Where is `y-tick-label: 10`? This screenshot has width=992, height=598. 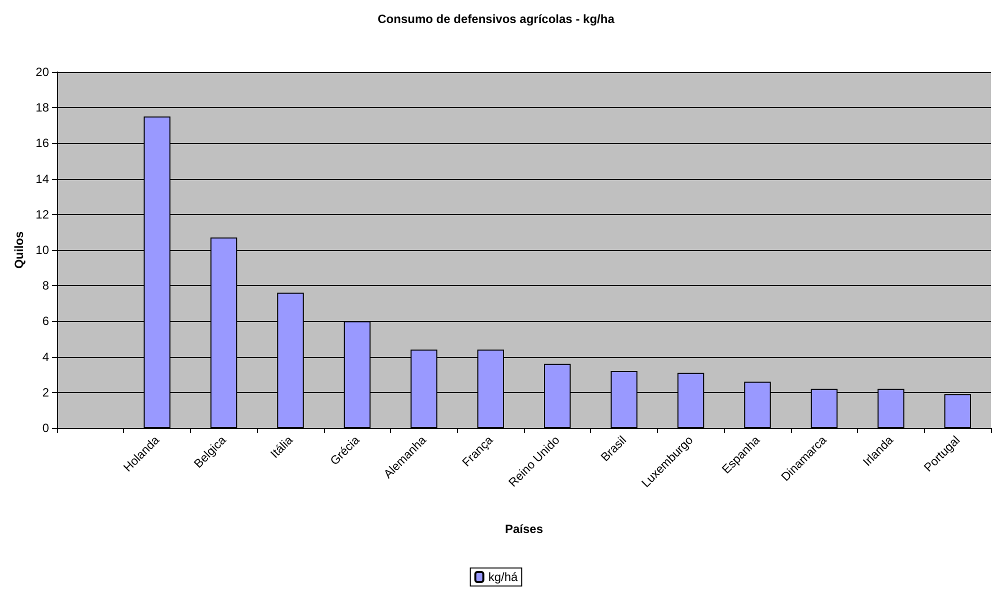 y-tick-label: 10 is located at coordinates (43, 250).